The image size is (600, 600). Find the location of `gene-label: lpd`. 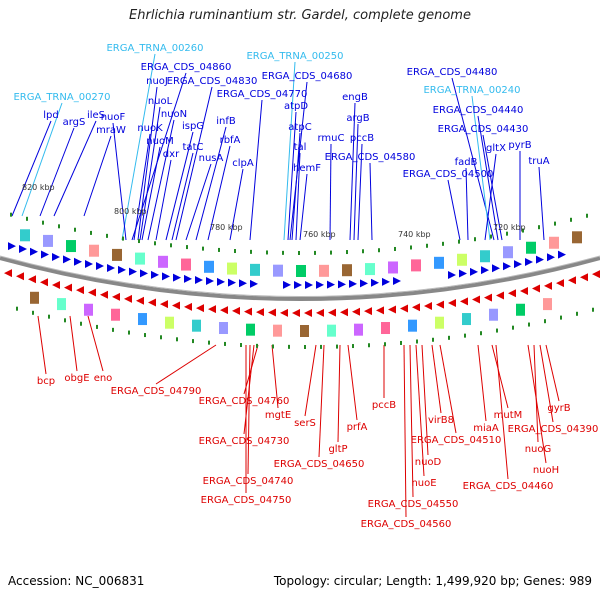

gene-label: lpd is located at coordinates (50, 115).